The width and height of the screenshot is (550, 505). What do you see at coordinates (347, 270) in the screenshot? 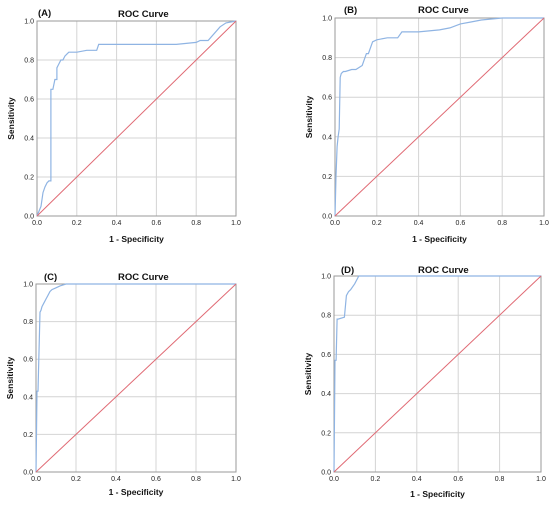
I see `panel-label: (D)` at bounding box center [347, 270].